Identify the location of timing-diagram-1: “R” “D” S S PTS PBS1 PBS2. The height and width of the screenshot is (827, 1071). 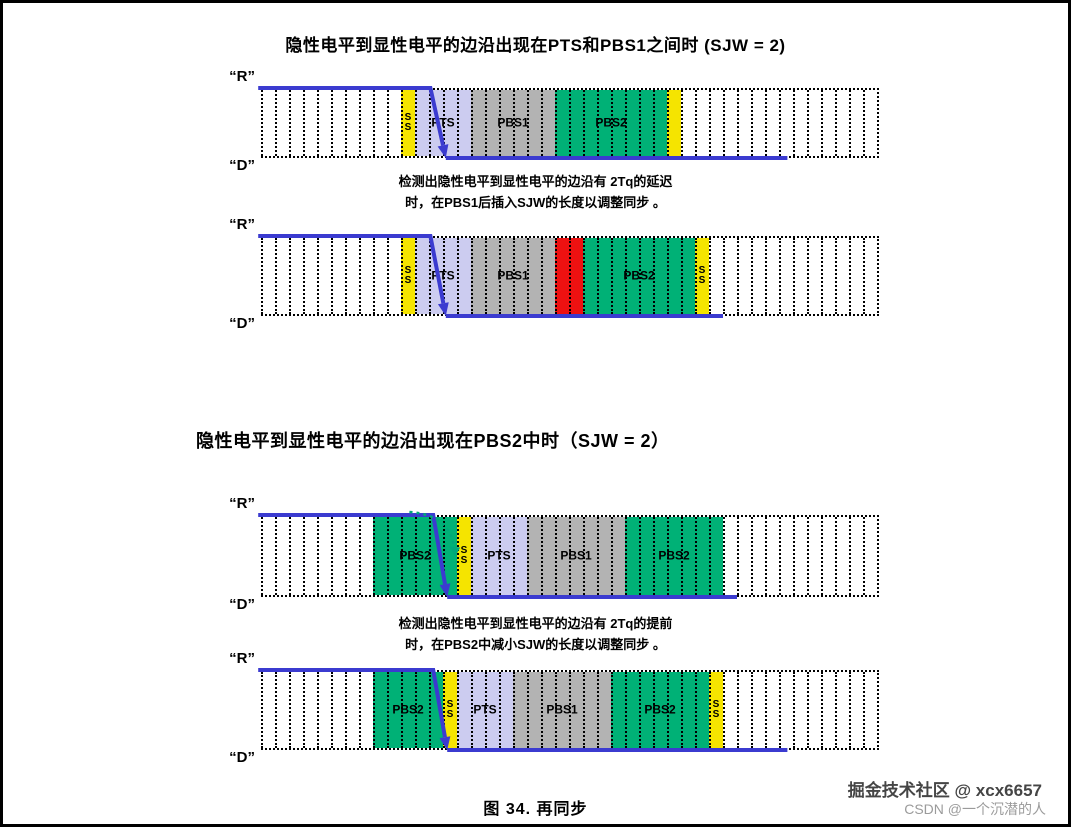
(535, 121).